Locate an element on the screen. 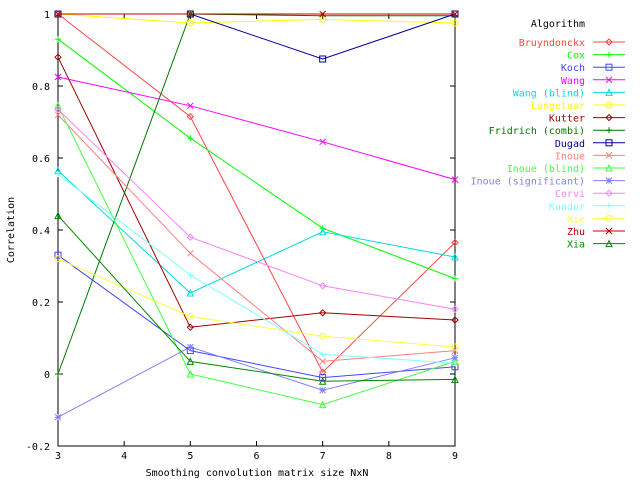 This screenshot has width=640, height=480. y-tick-label: 0.4 is located at coordinates (41, 231).